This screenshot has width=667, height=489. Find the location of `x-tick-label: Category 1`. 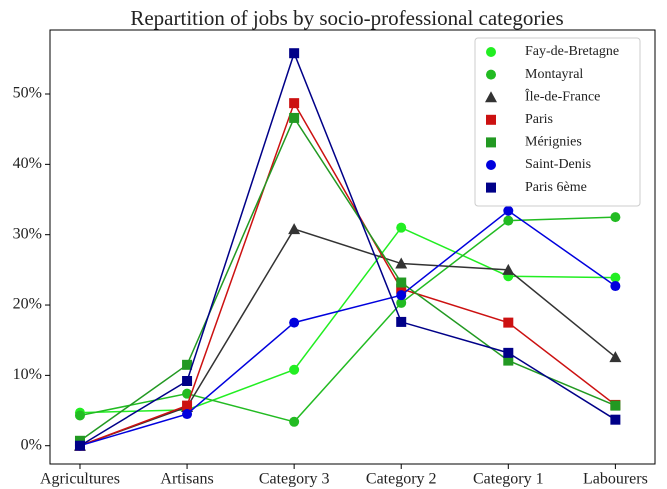

x-tick-label: Category 1 is located at coordinates (508, 479).